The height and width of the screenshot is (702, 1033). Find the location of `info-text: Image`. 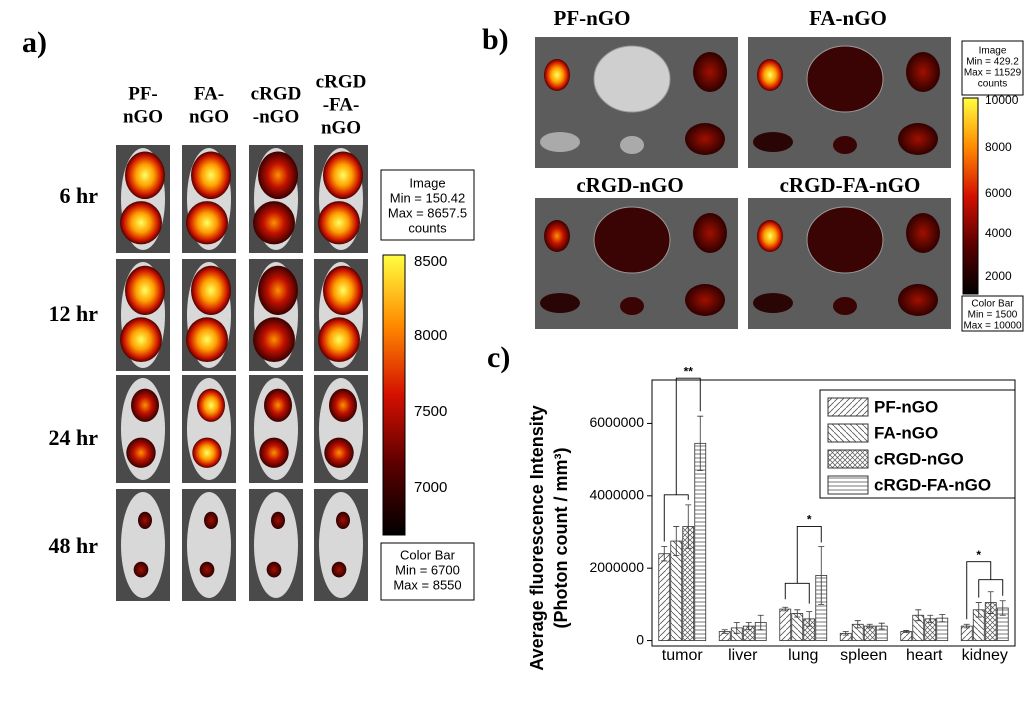

info-text: Image is located at coordinates (427, 182).